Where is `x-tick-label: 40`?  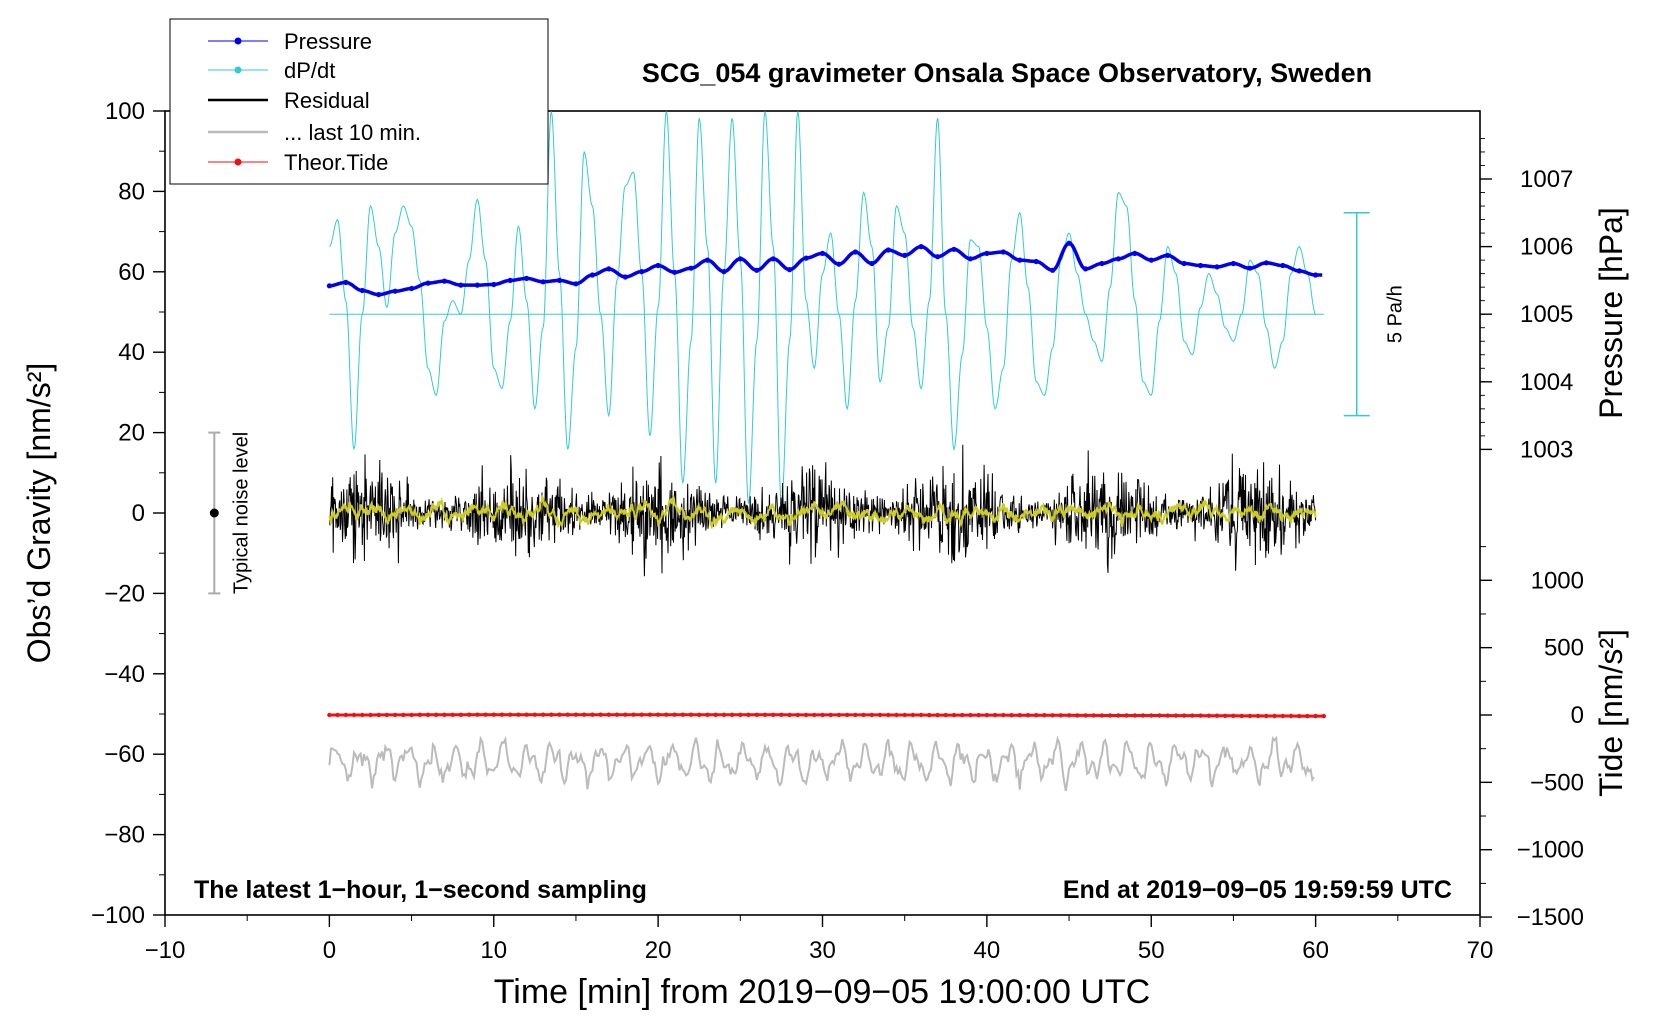
x-tick-label: 40 is located at coordinates (987, 950).